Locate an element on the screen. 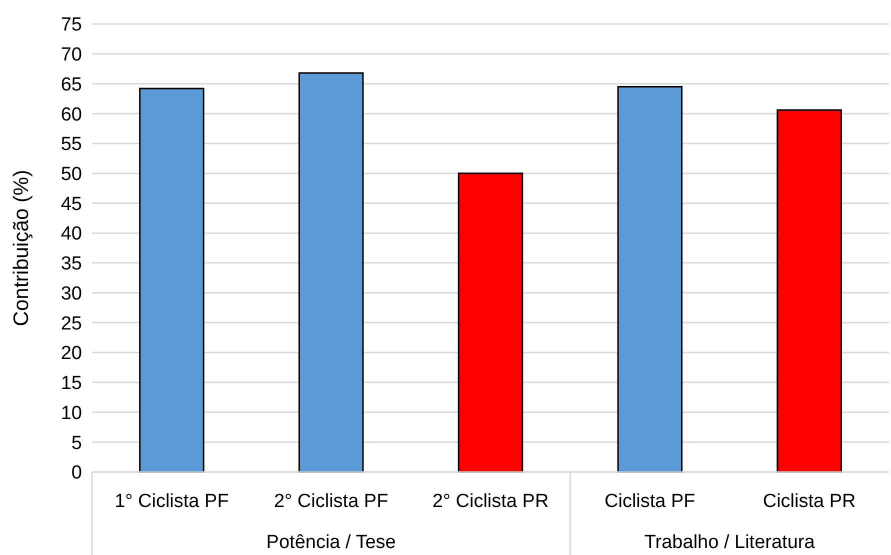 The width and height of the screenshot is (891, 555). y-tick-label: 40 is located at coordinates (71, 234).